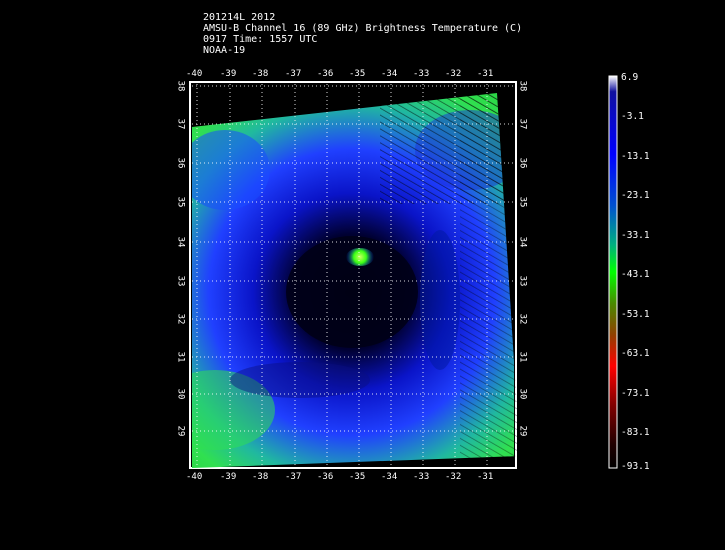  I want to click on colorbar, so click(613, 272).